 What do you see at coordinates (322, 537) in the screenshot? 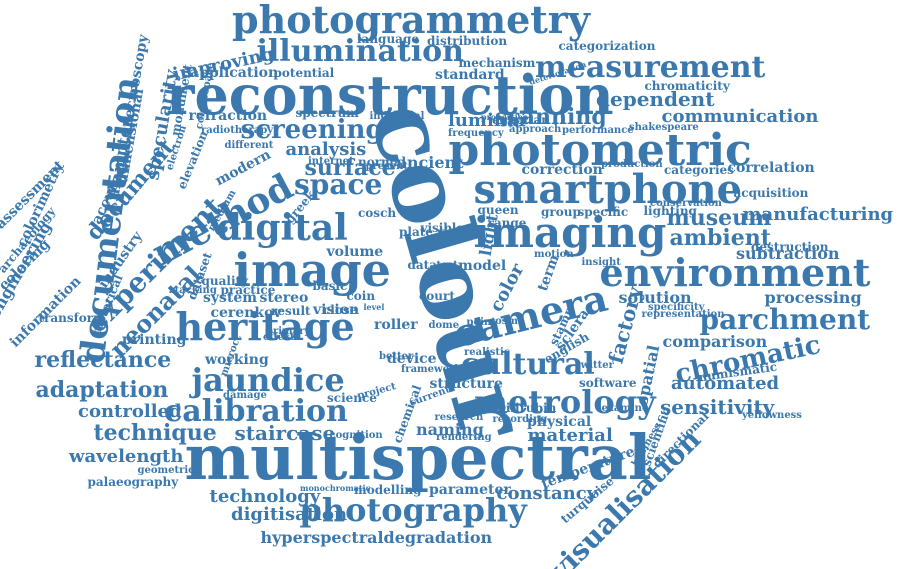
I see `word-hyperspectral: hyperspectral` at bounding box center [322, 537].